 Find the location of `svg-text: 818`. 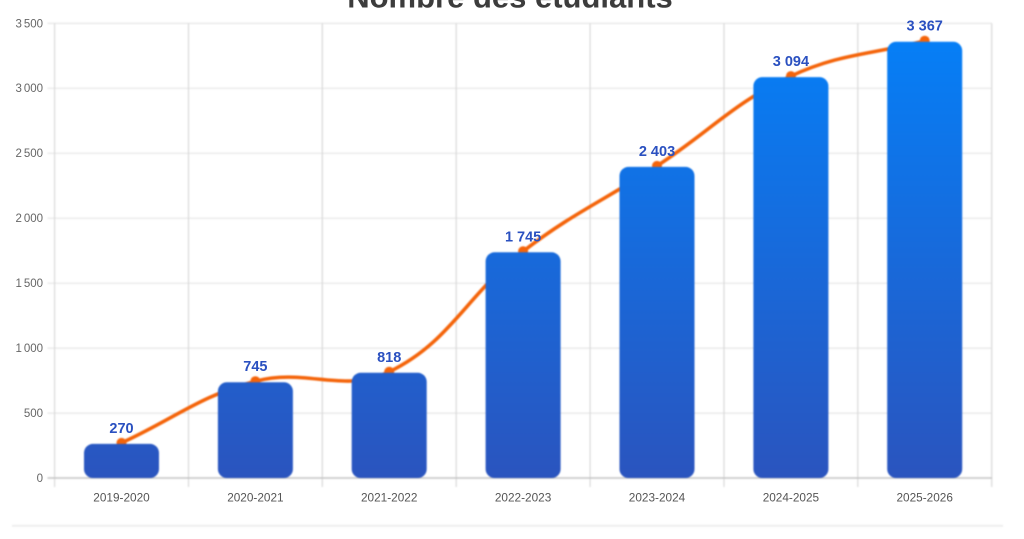

svg-text: 818 is located at coordinates (389, 358).